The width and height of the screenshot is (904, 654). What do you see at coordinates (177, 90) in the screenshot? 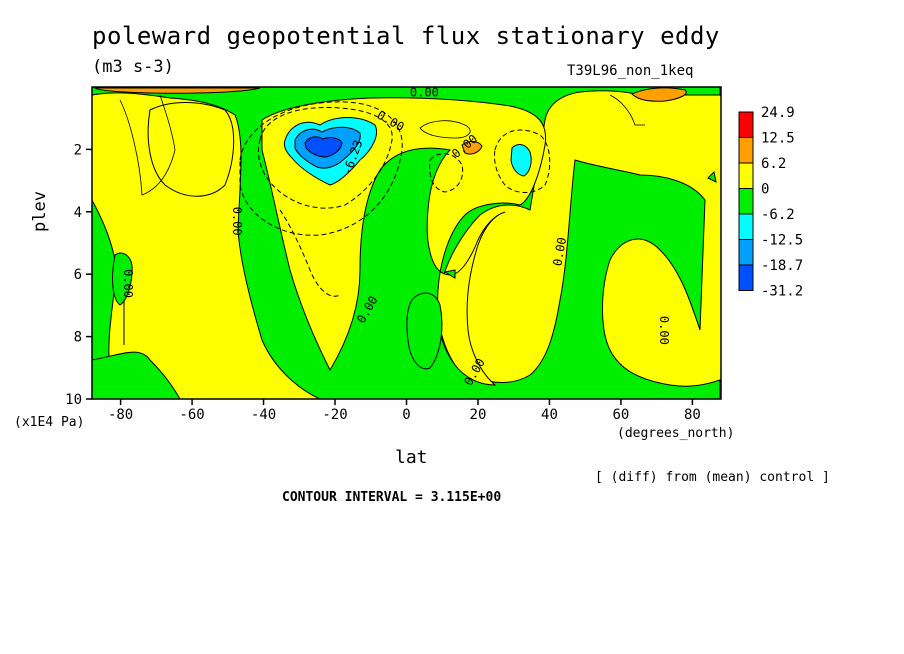
I see `orange-strip-top` at bounding box center [177, 90].